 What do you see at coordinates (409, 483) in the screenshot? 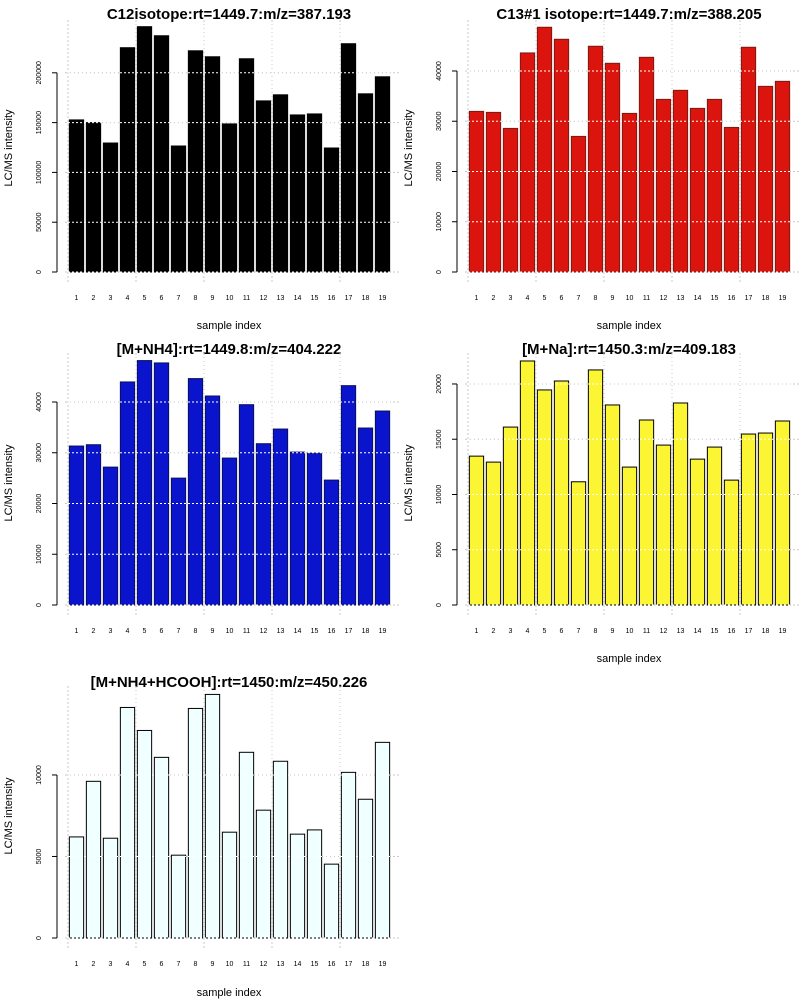
I see `y-axis-label: LC/MS intensity` at bounding box center [409, 483].